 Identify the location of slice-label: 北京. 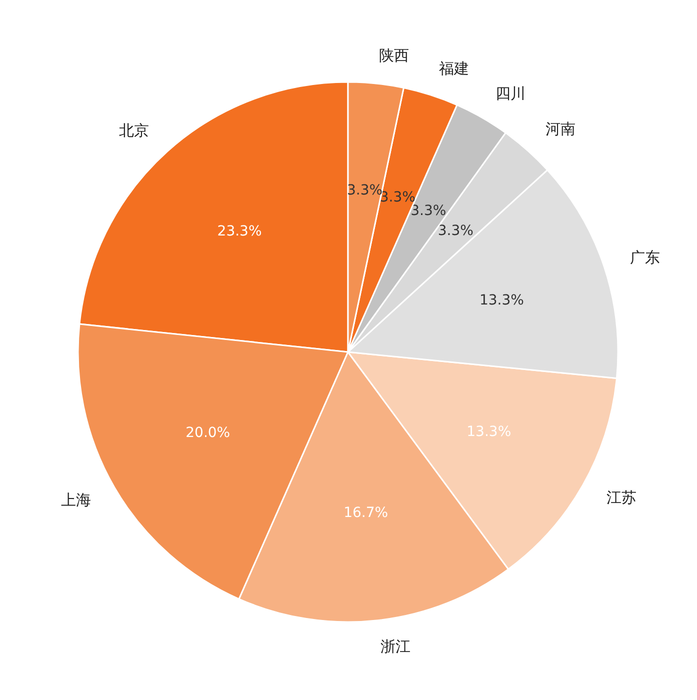
(134, 130).